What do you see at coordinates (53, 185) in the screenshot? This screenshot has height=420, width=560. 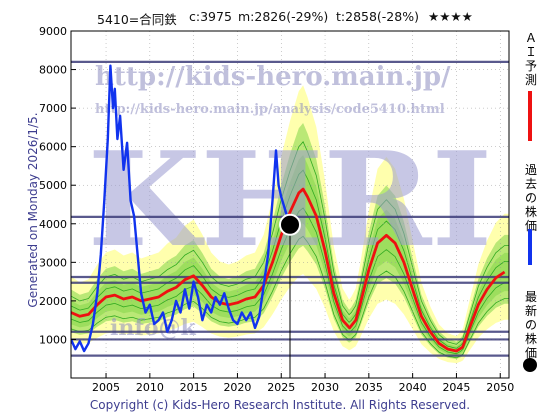 I see `y-tick-label: 5000` at bounding box center [53, 185].